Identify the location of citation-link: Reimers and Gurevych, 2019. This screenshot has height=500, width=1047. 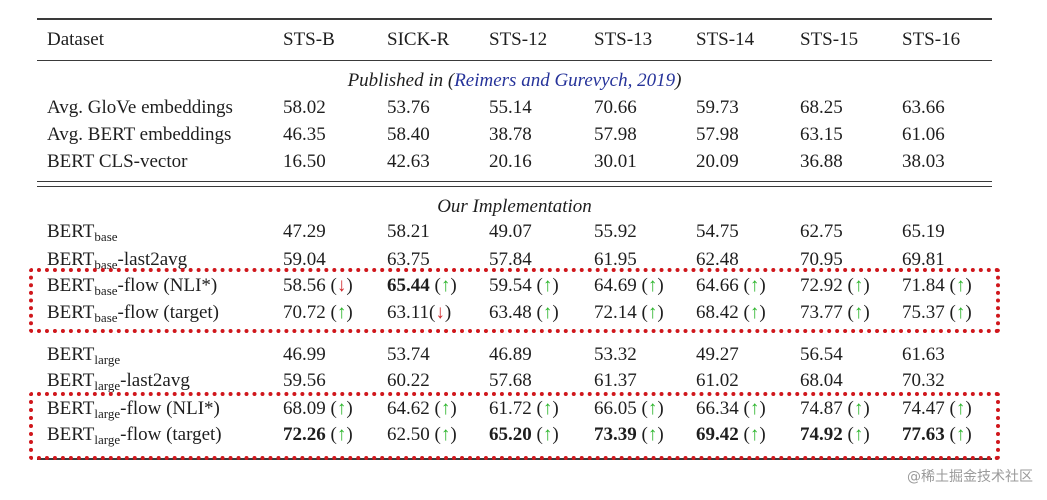
(565, 80).